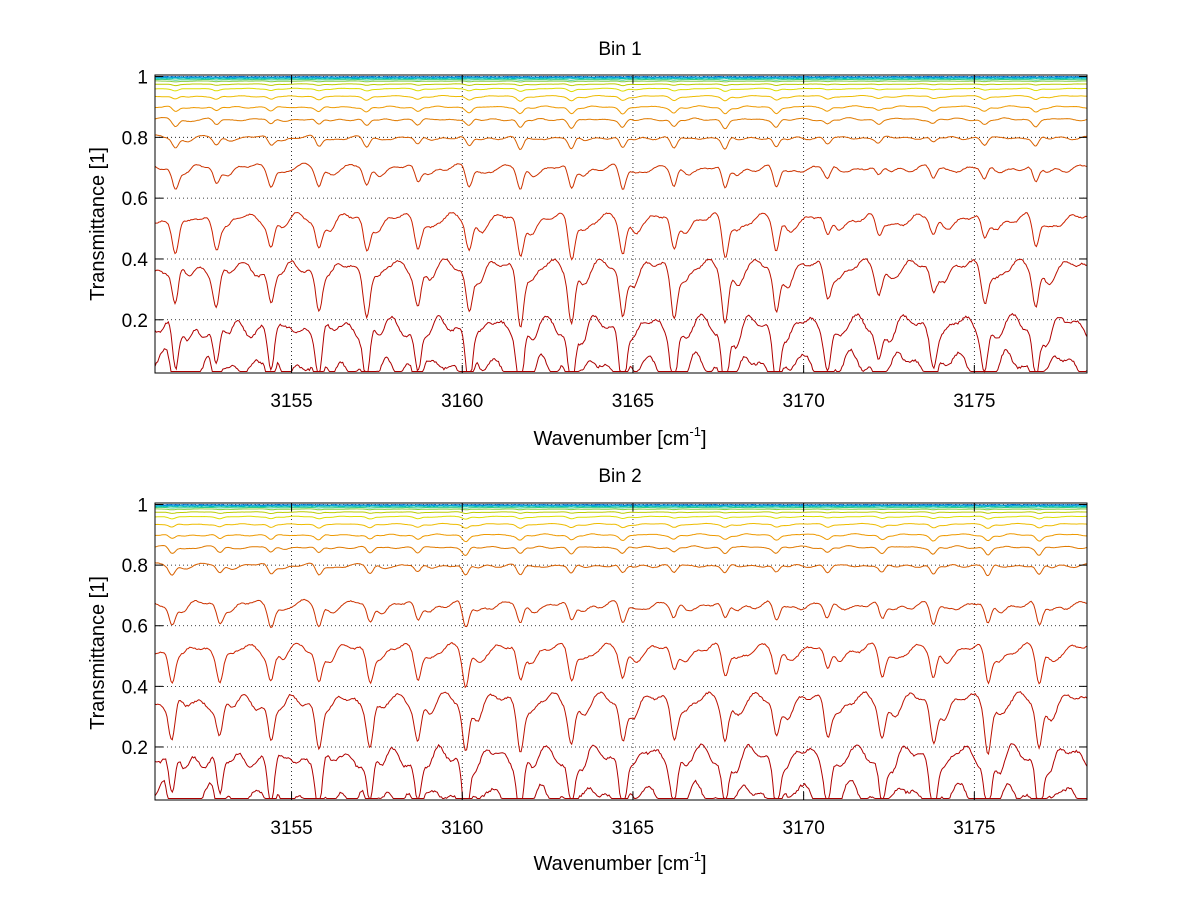 This screenshot has width=1200, height=901. Describe the element at coordinates (619, 49) in the screenshot. I see `panel-title: Bin 1` at that location.